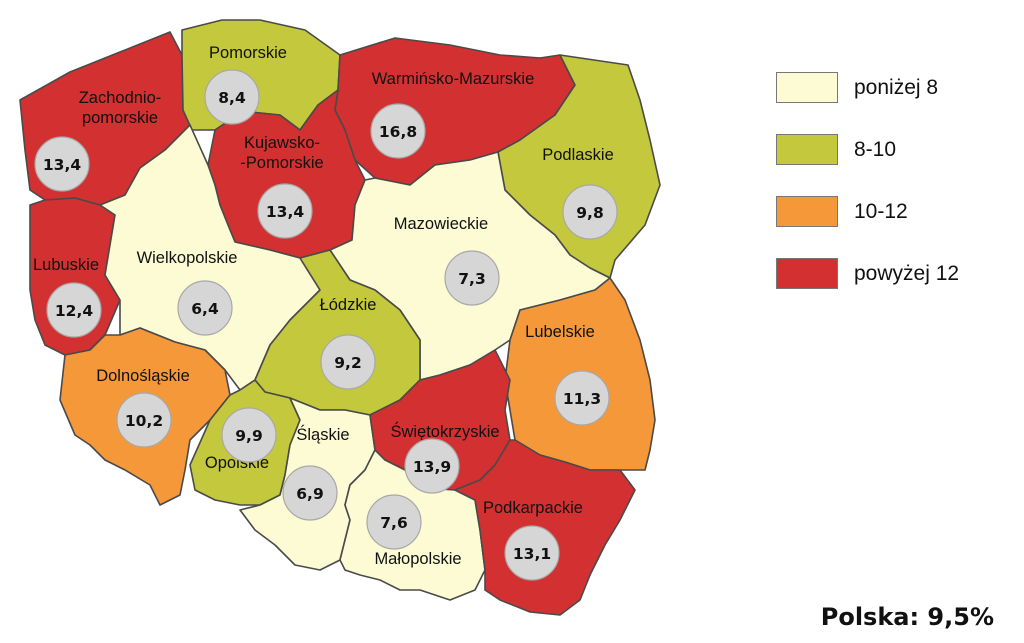  I want to click on legend-item-above-12: powyżej 12, so click(896, 273).